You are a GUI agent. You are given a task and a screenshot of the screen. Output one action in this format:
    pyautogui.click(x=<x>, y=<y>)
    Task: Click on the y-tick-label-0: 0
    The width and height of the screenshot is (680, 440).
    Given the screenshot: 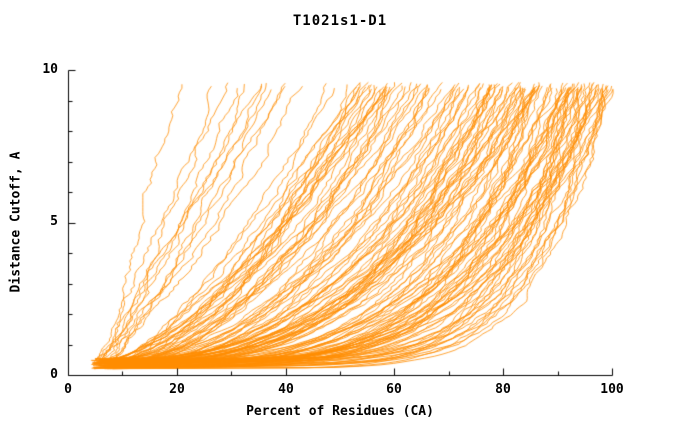 What is the action you would take?
    pyautogui.click(x=54, y=374)
    